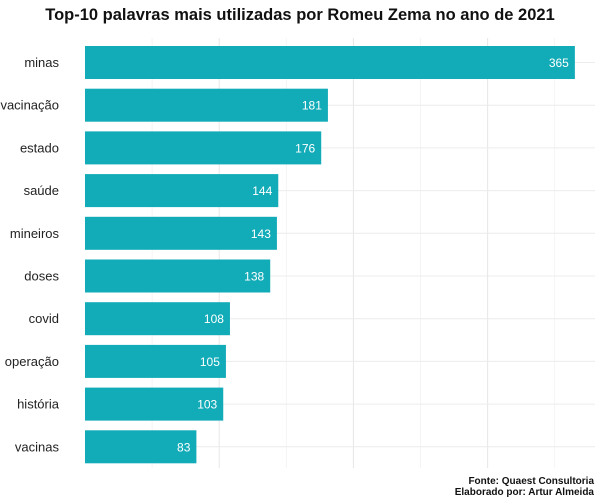  Describe the element at coordinates (155, 361) in the screenshot. I see `bar-operação` at that location.